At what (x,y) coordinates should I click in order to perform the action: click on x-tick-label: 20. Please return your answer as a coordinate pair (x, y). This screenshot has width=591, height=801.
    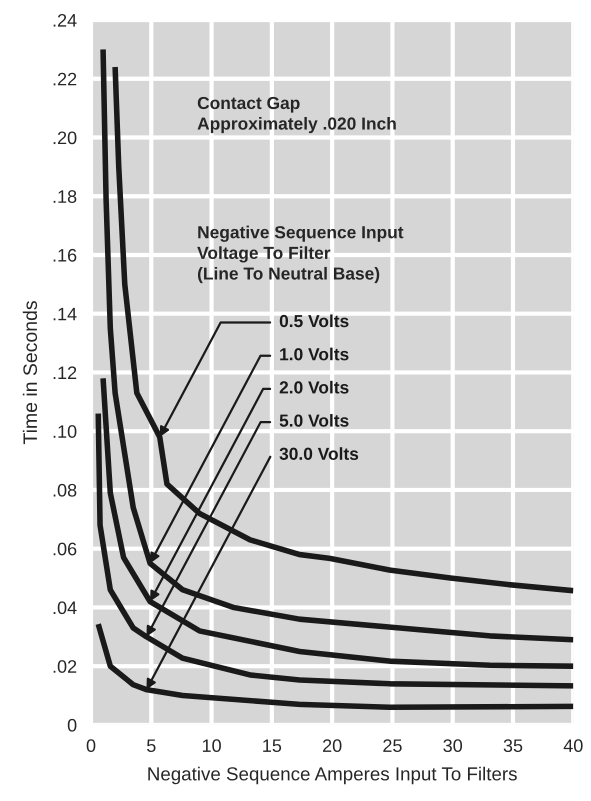
    Looking at the image, I should click on (332, 745).